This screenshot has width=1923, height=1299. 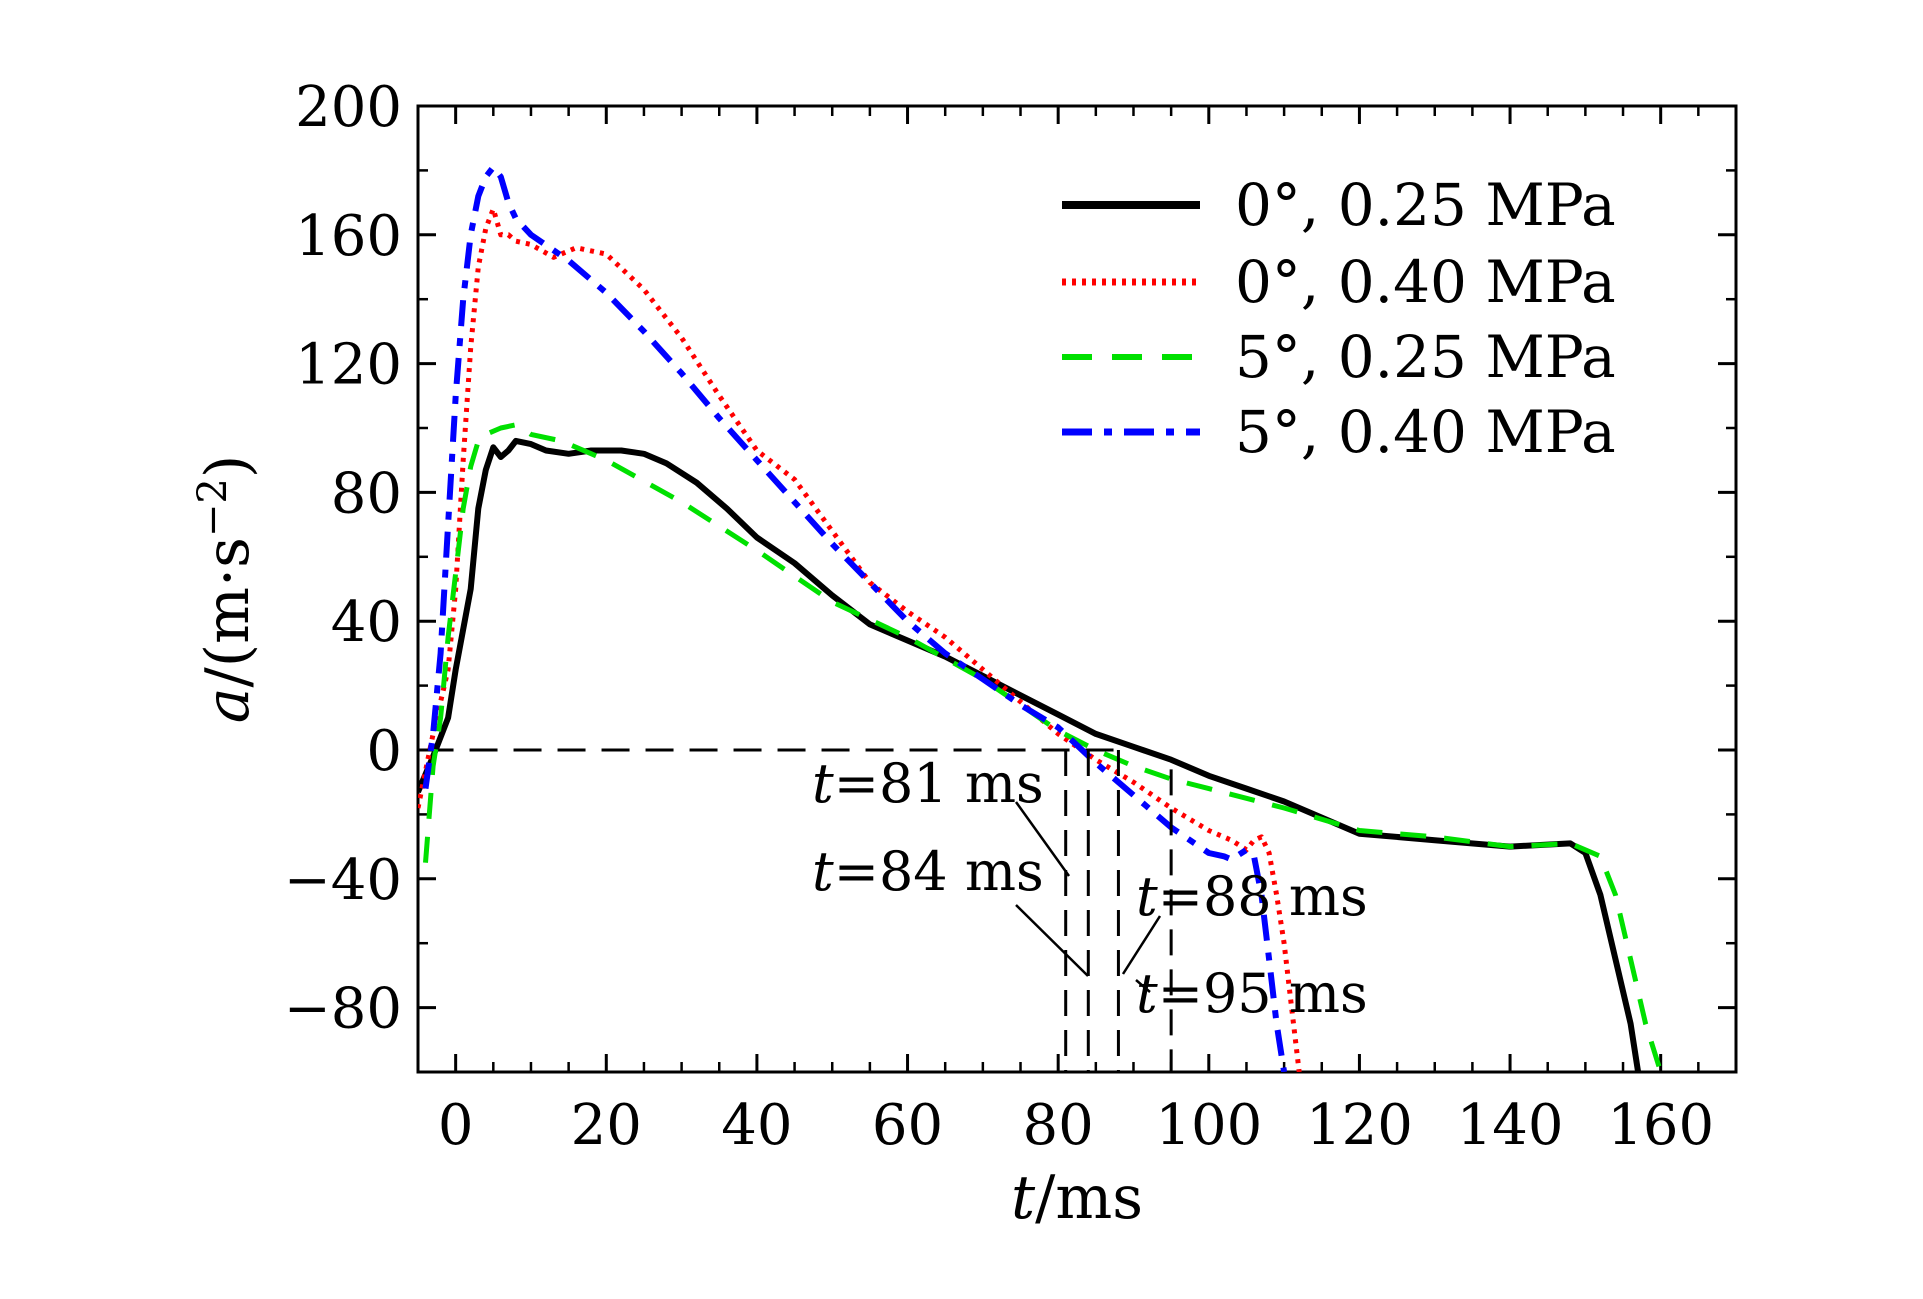 What do you see at coordinates (384, 751) in the screenshot?
I see `y-tick-label: 0` at bounding box center [384, 751].